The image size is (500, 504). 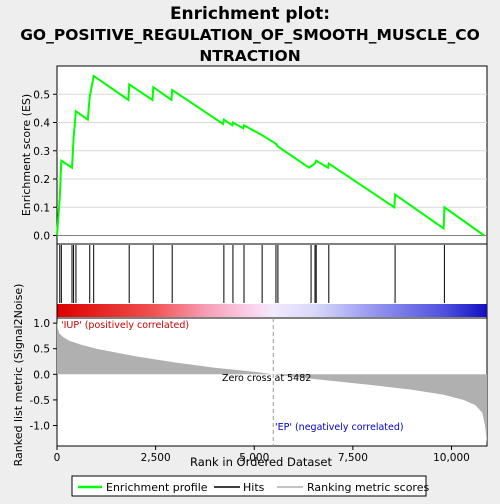 What do you see at coordinates (41, 237) in the screenshot?
I see `es-y-tick-label: 0.0` at bounding box center [41, 237].